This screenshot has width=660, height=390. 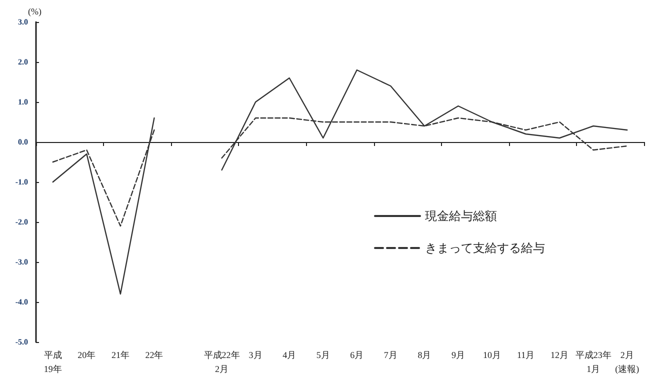 I want to click on x-tick-label: 6月, so click(x=357, y=355).